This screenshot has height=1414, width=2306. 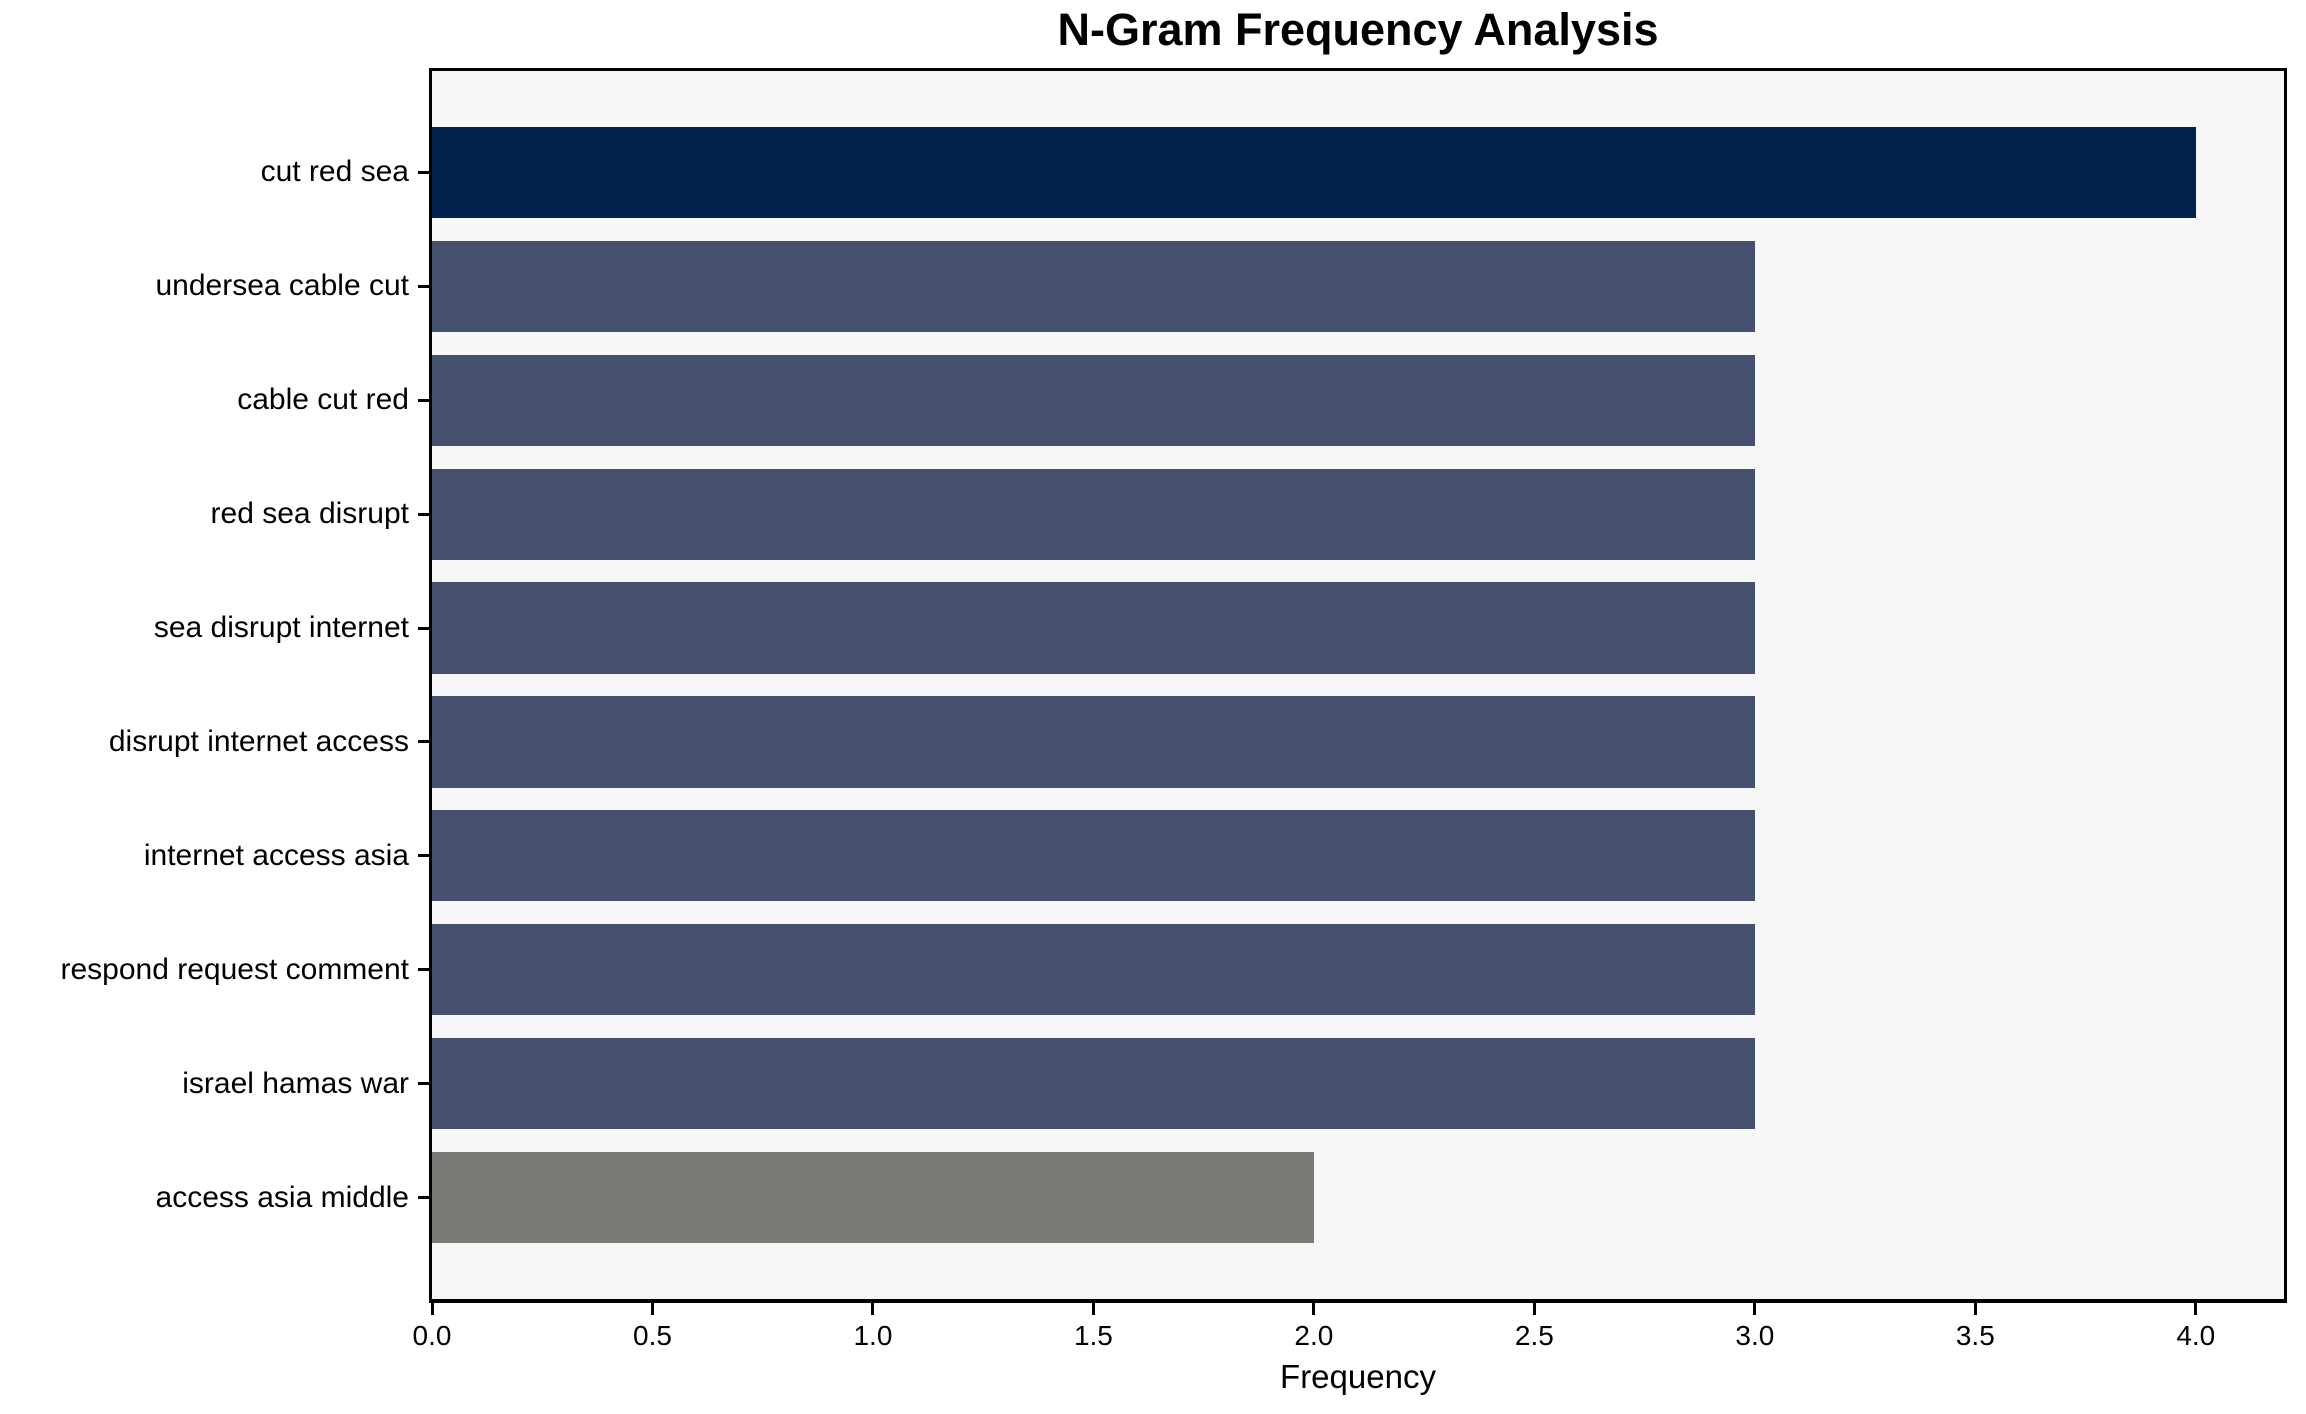 I want to click on bar-israel-hamas-war, so click(x=1093, y=1084).